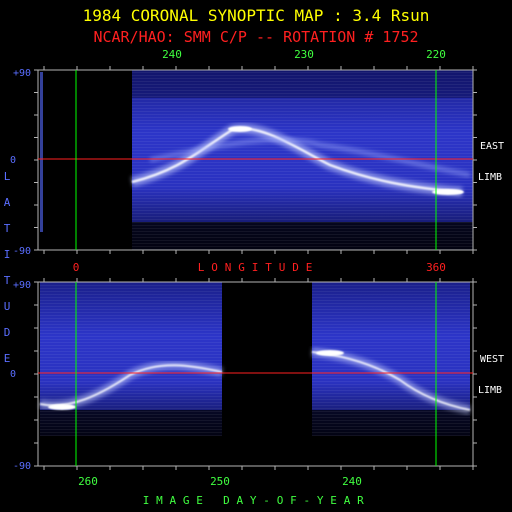 The width and height of the screenshot is (512, 512). What do you see at coordinates (256, 15) in the screenshot?
I see `map-title: 1984 CORONAL SYNOPTIC MAP : 3.4 Rsun` at bounding box center [256, 15].